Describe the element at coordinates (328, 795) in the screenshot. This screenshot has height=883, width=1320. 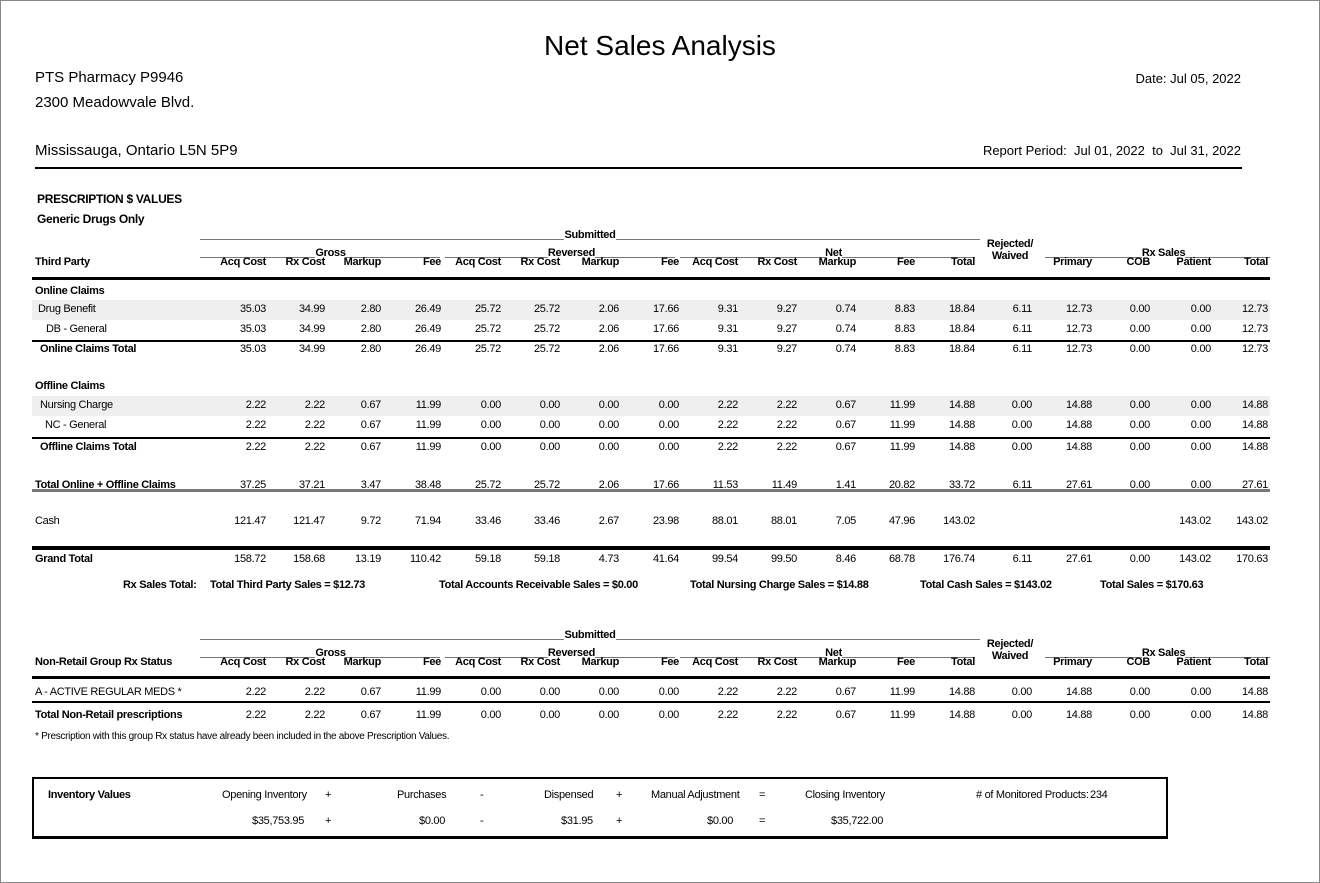
I see `plus-sign: +` at that location.